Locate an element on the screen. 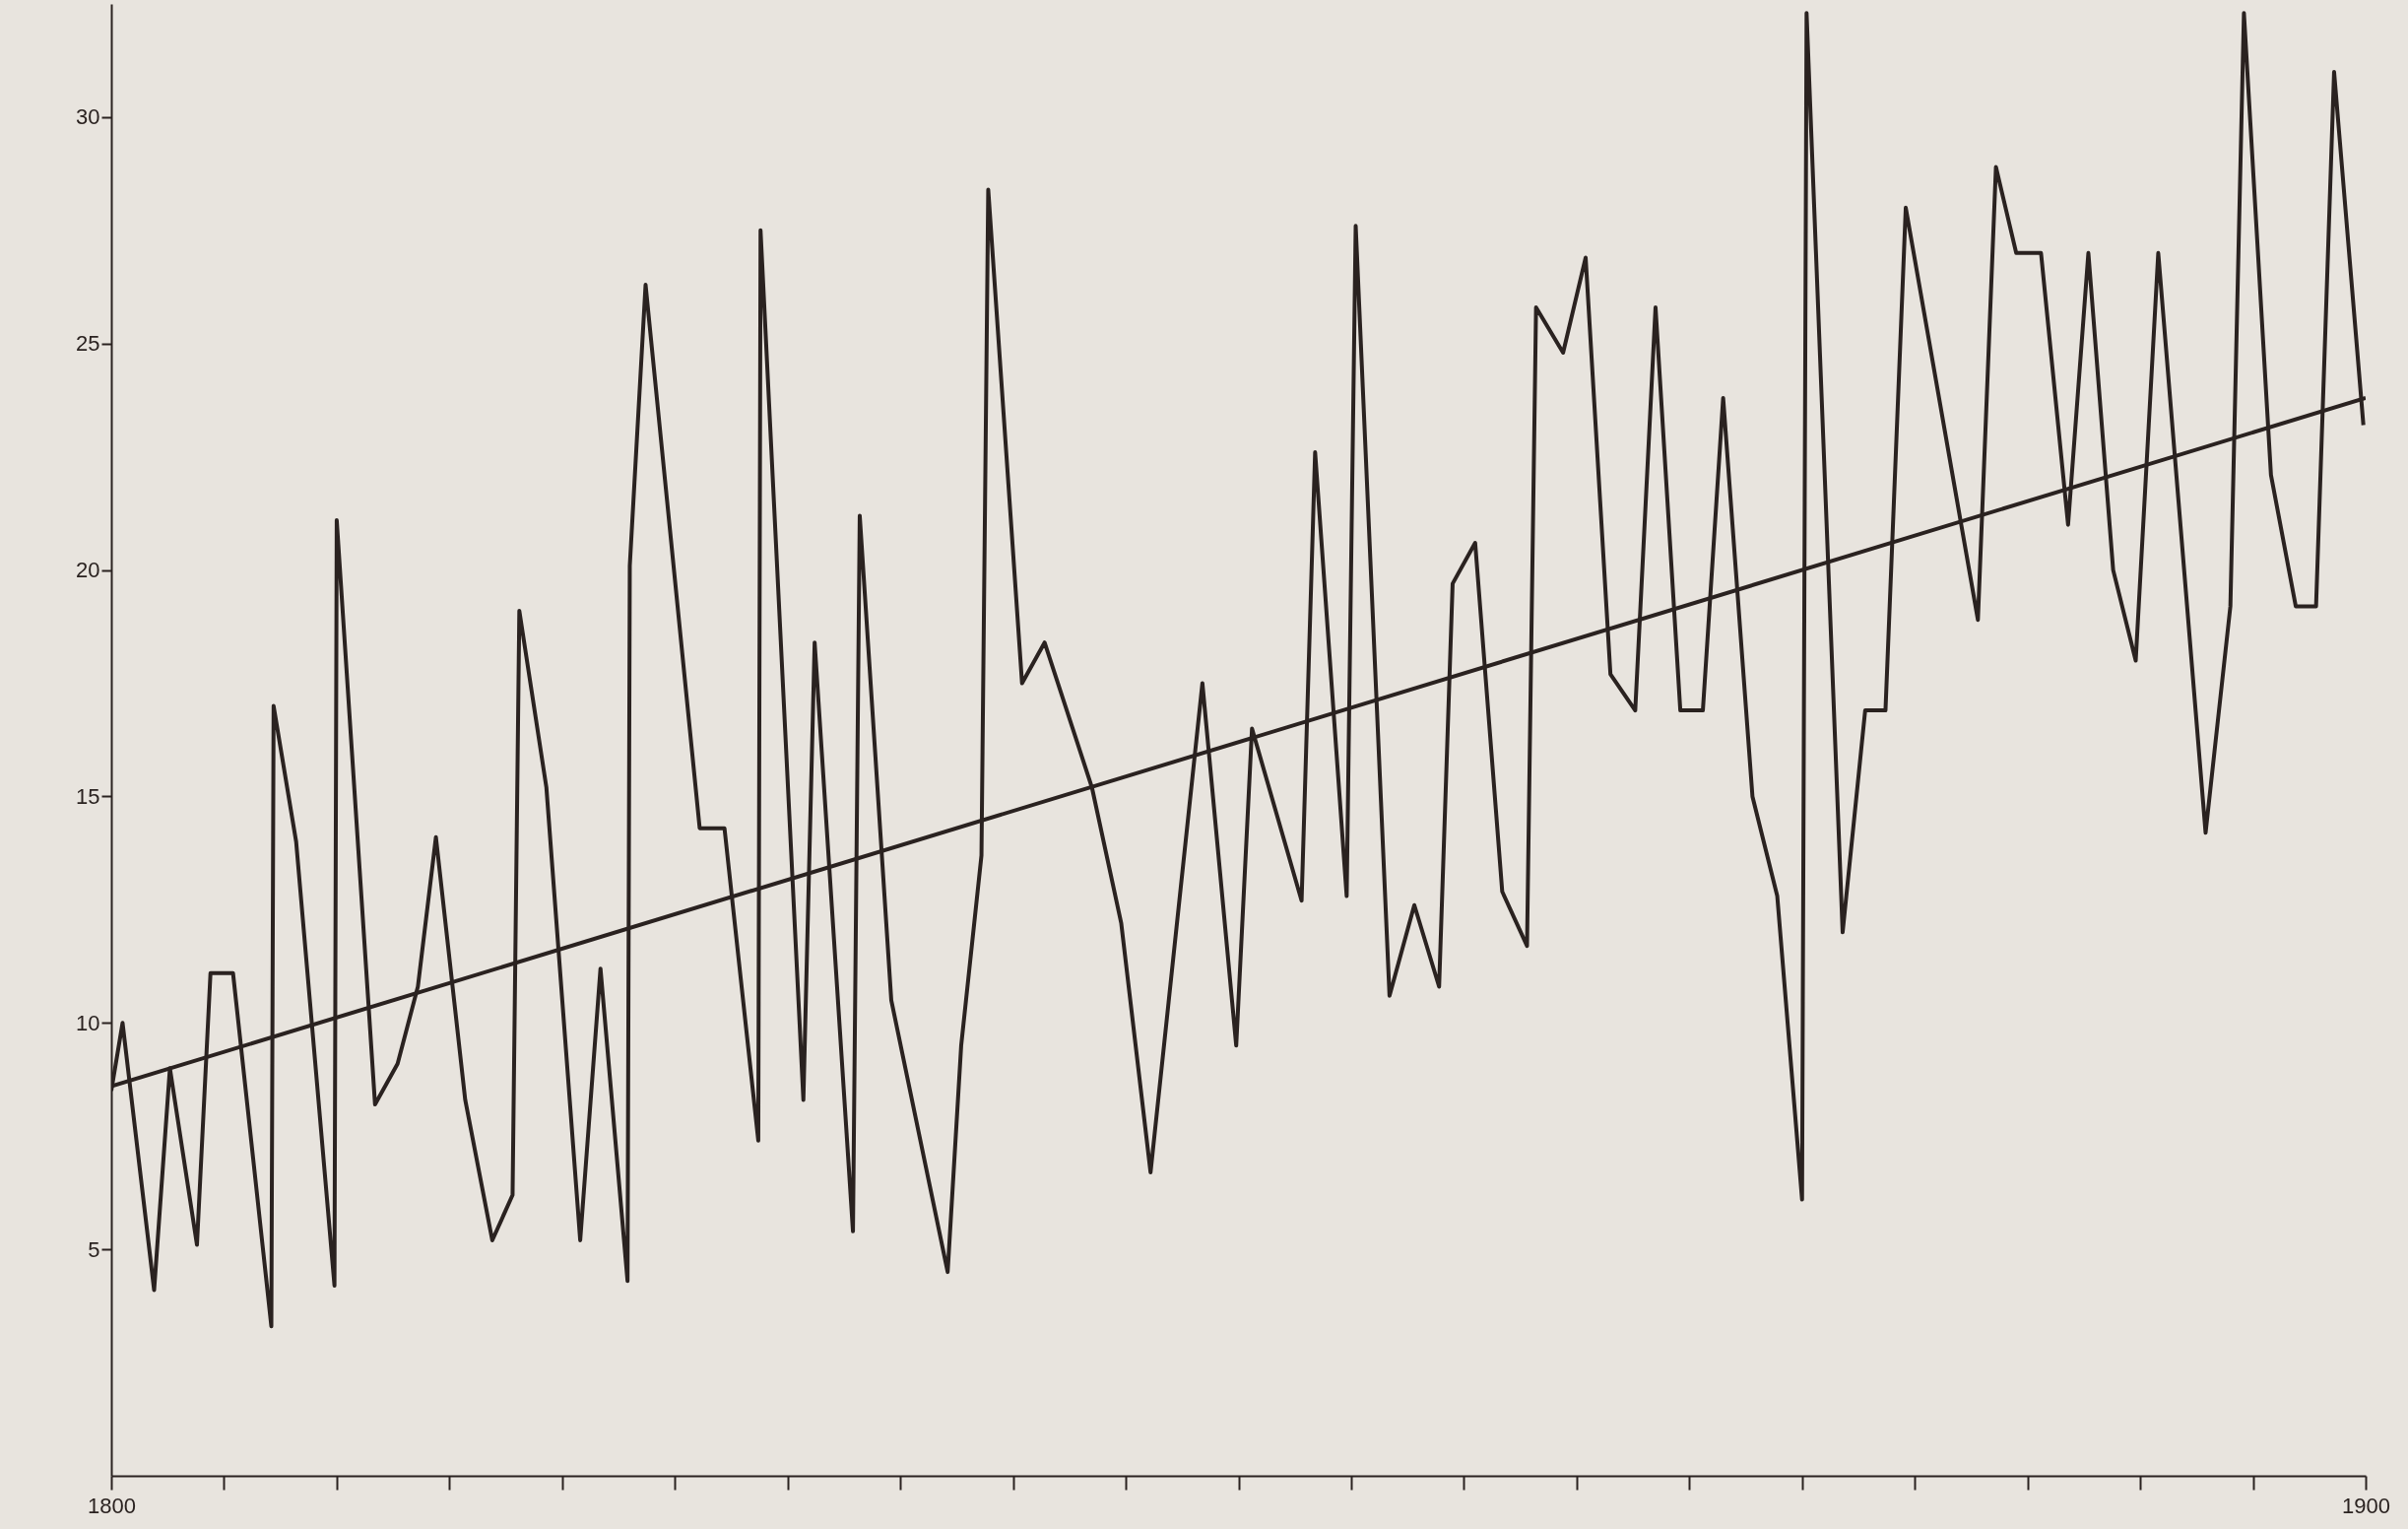 The width and height of the screenshot is (2408, 1529). x-tick-label: 1800 is located at coordinates (112, 1505).